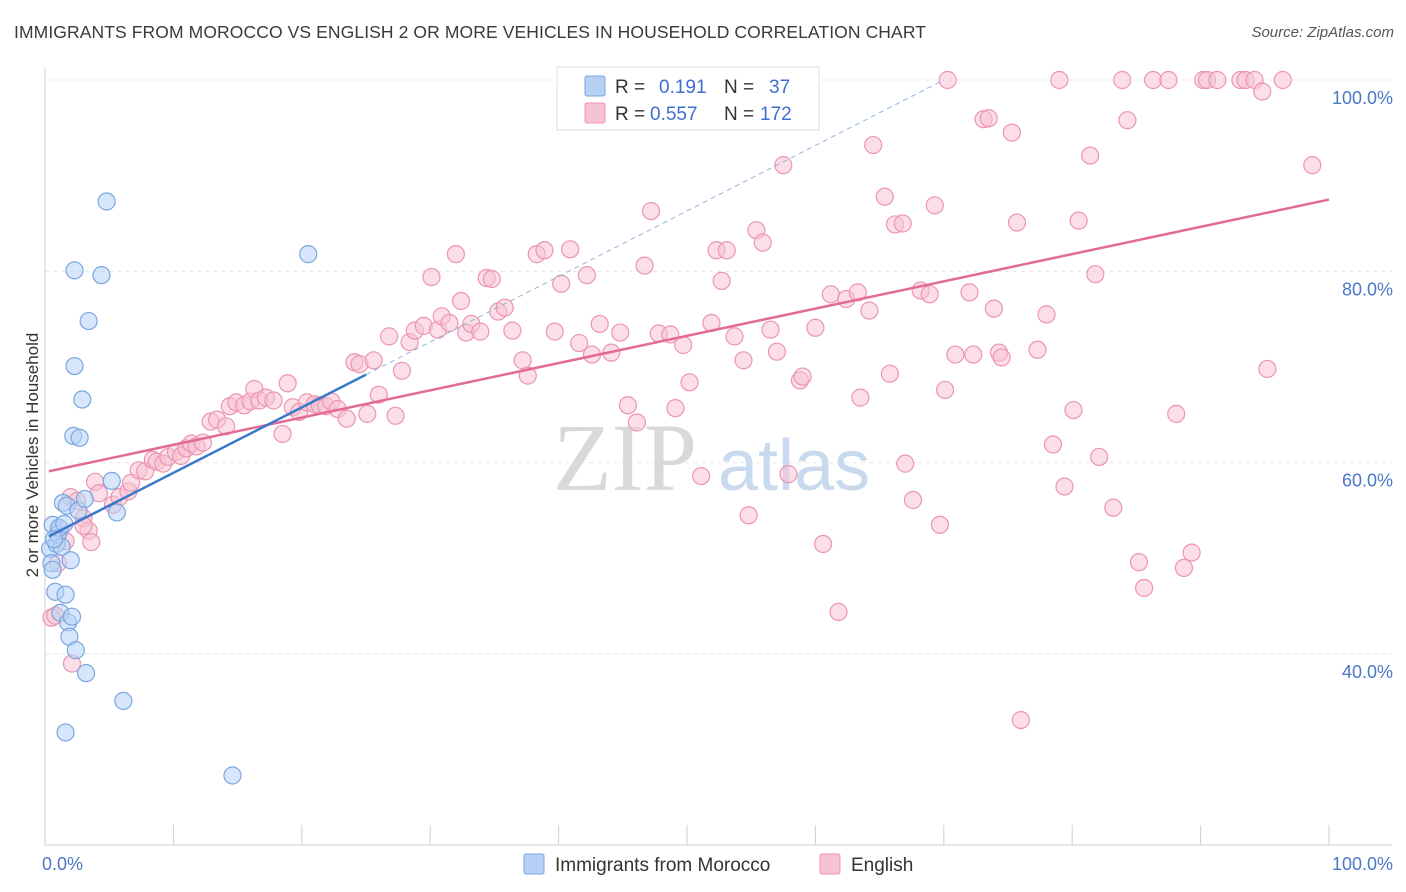  I want to click on legend-top: R = 0.191 N = 37 R = 0.557 N = 172, so click(688, 98).